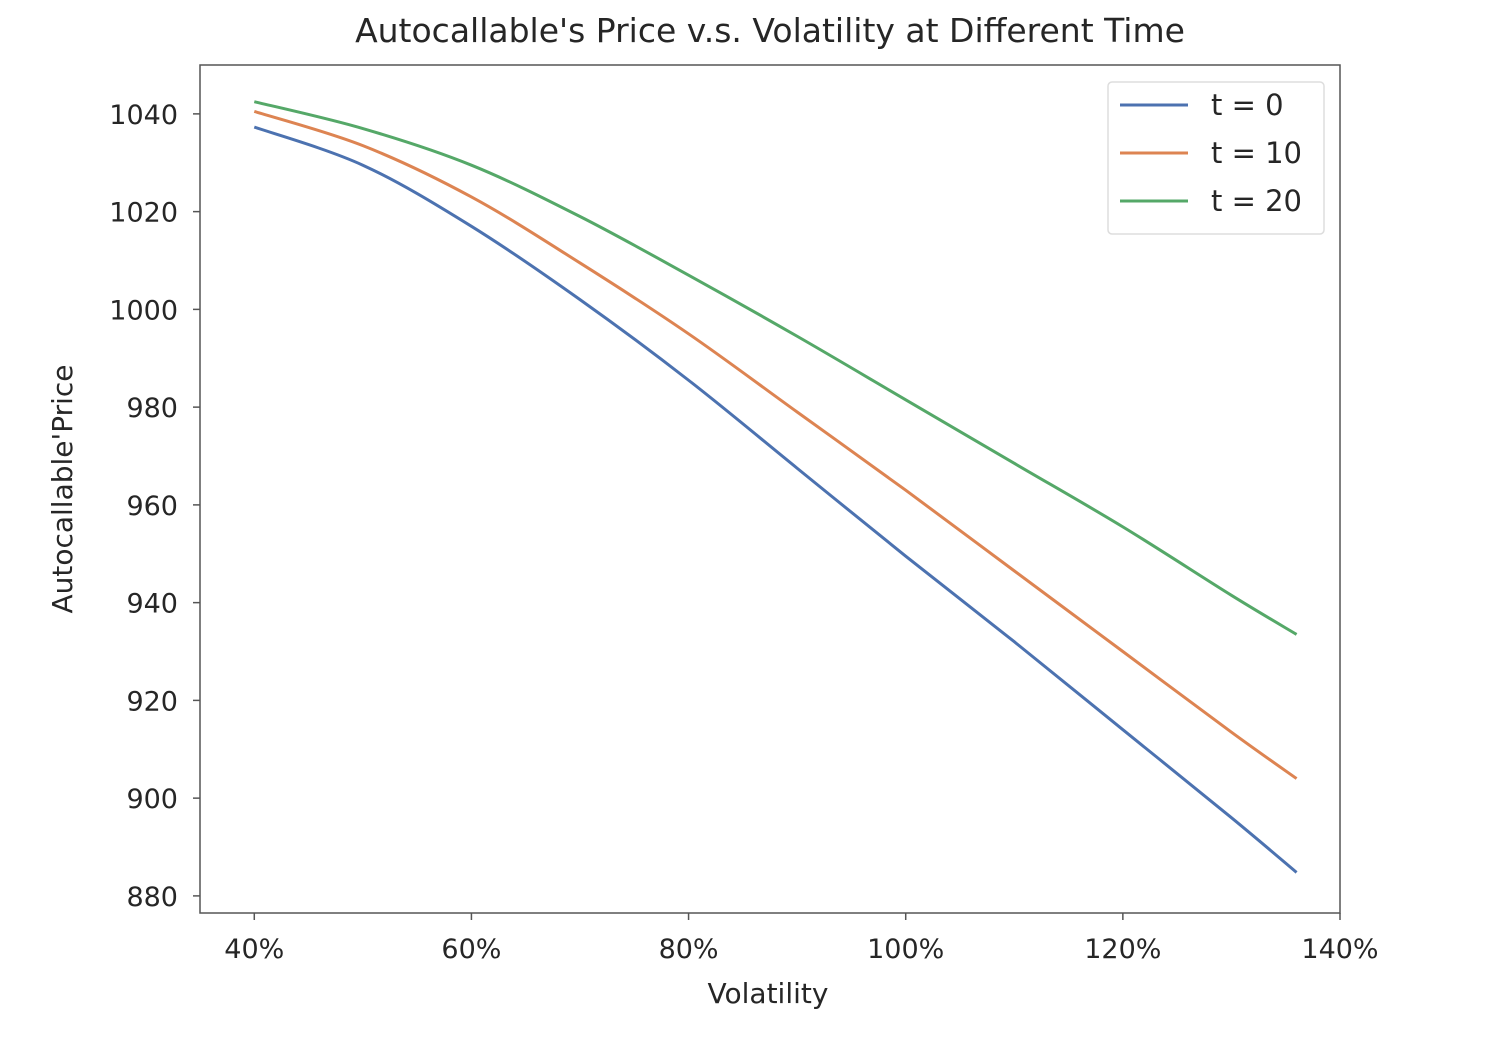 The image size is (1500, 1049). Describe the element at coordinates (254, 949) in the screenshot. I see `x-tick-label: 40%` at that location.